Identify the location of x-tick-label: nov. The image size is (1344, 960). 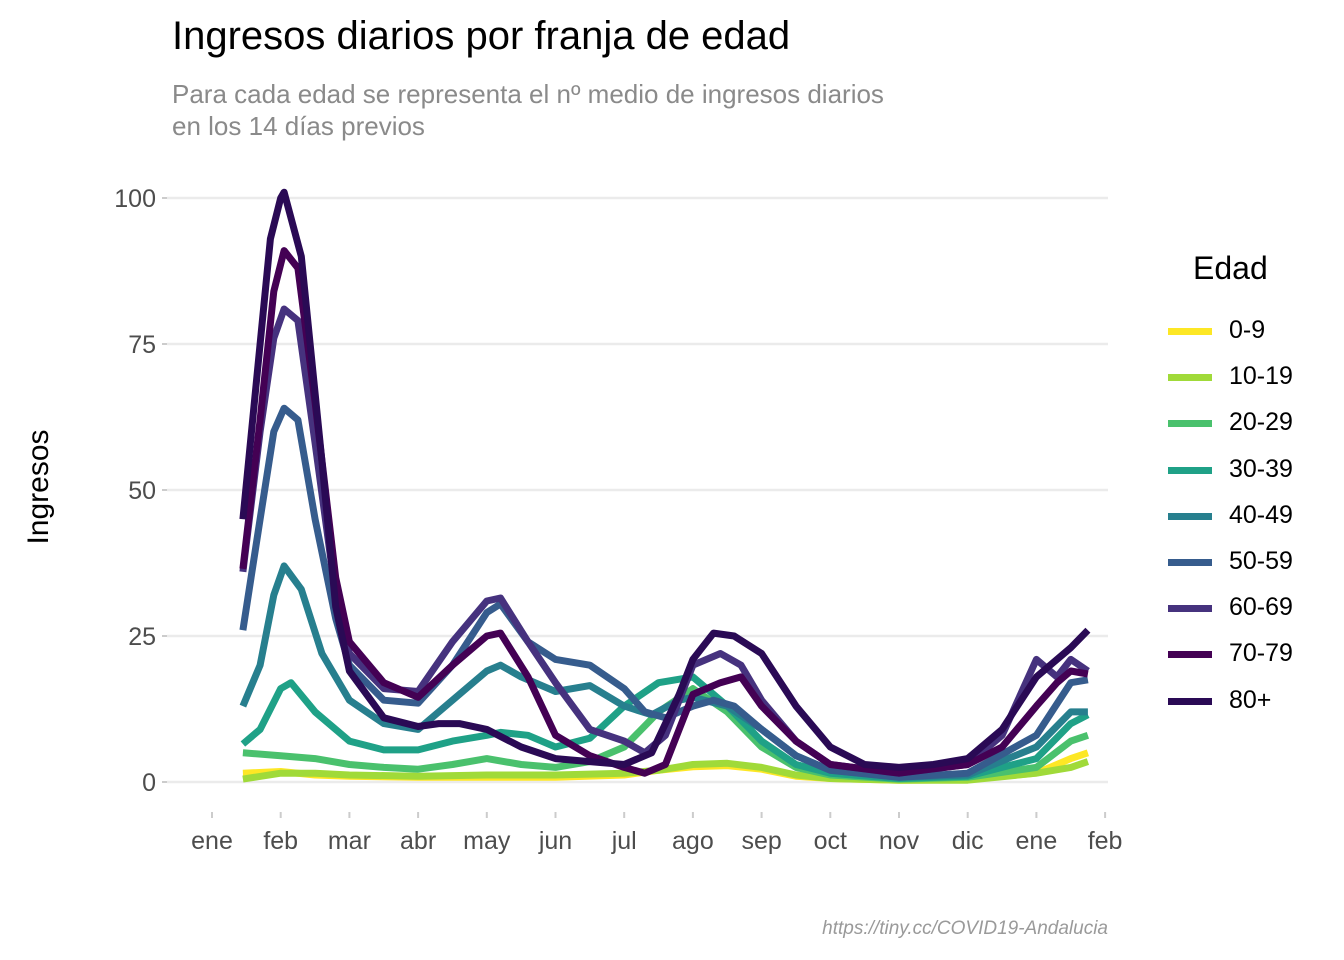
(899, 841).